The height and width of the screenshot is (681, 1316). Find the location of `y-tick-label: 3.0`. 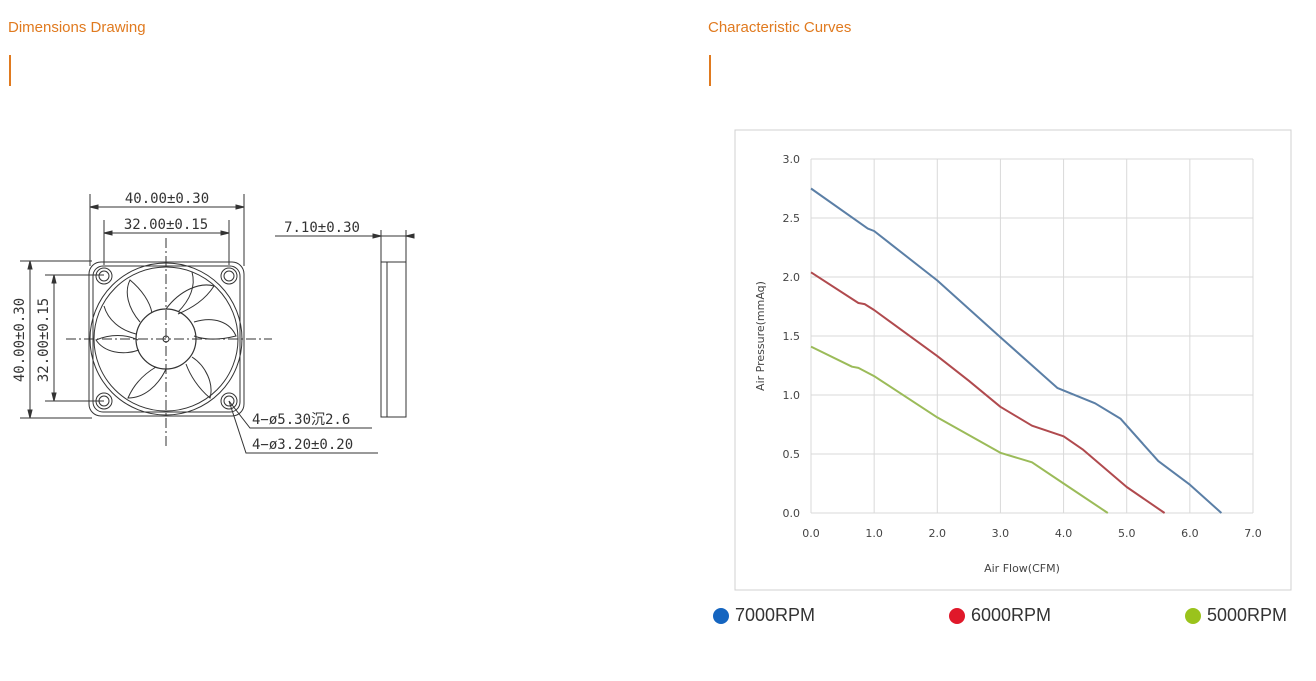

y-tick-label: 3.0 is located at coordinates (792, 159).